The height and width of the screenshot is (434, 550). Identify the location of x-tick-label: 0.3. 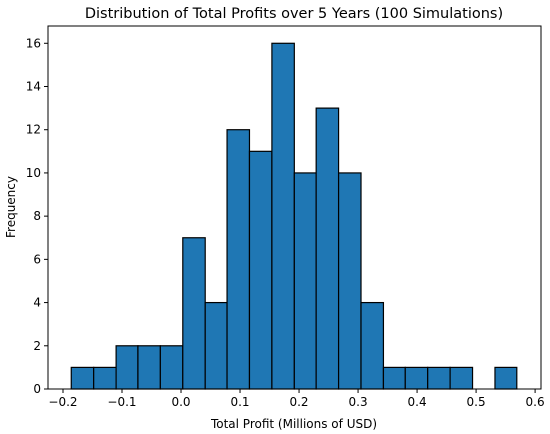
(358, 402).